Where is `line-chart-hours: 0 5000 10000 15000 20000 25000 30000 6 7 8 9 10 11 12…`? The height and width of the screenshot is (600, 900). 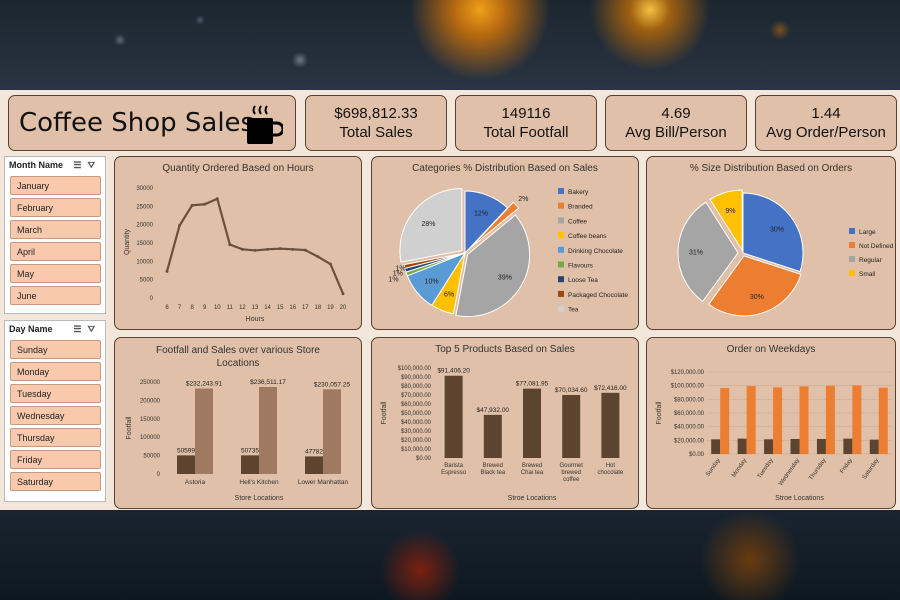
line-chart-hours: 0 5000 10000 15000 20000 25000 30000 6 7 8 9 10 11 12… is located at coordinates (235, 254).